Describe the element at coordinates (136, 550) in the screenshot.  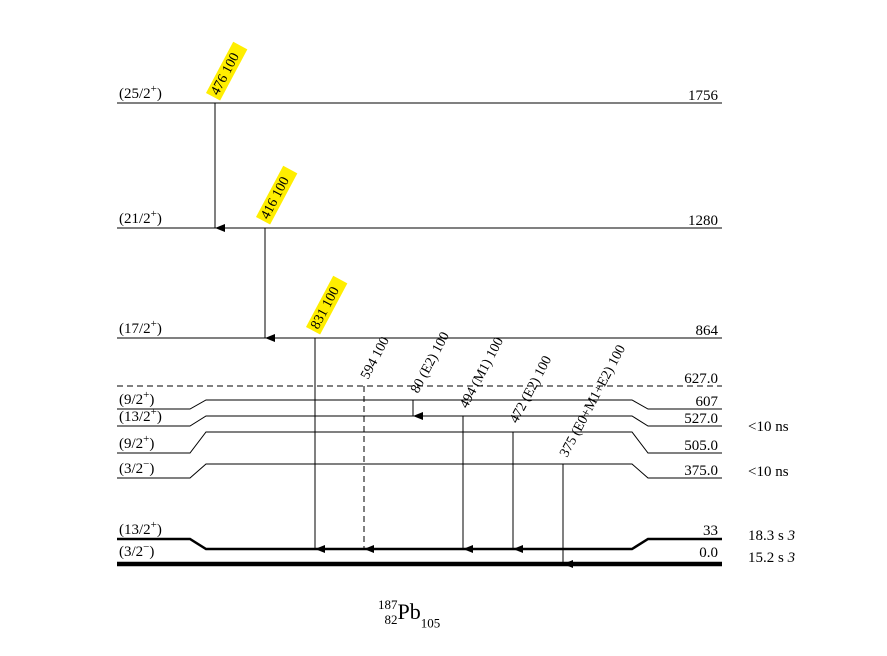
I see `spin-label-0: (3/2−)` at that location.